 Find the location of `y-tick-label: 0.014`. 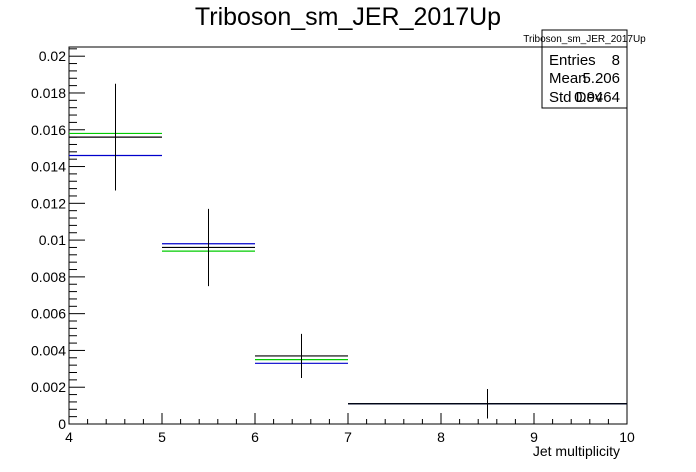

y-tick-label: 0.014 is located at coordinates (48, 167).